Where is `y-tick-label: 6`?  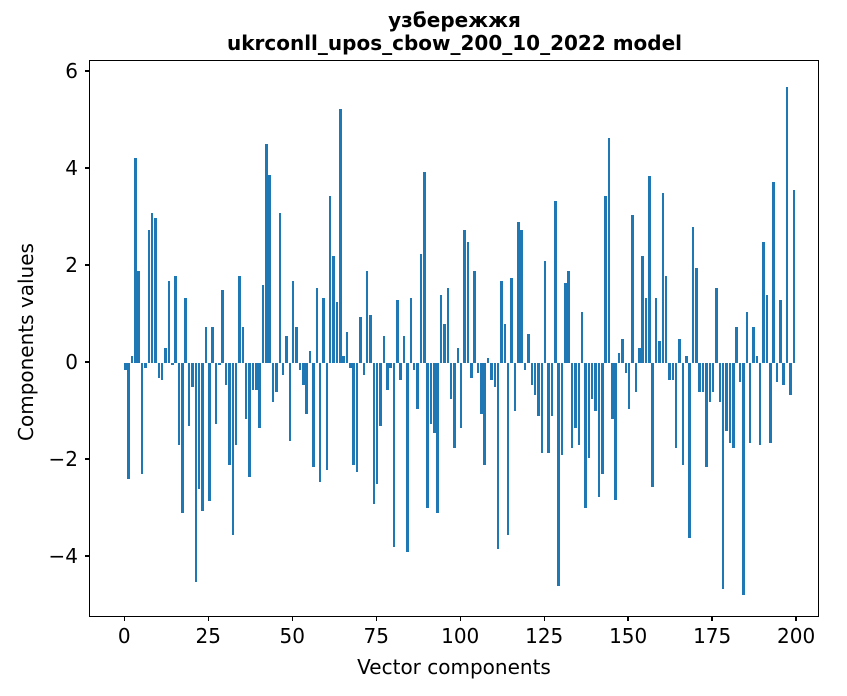 y-tick-label: 6 is located at coordinates (71, 71).